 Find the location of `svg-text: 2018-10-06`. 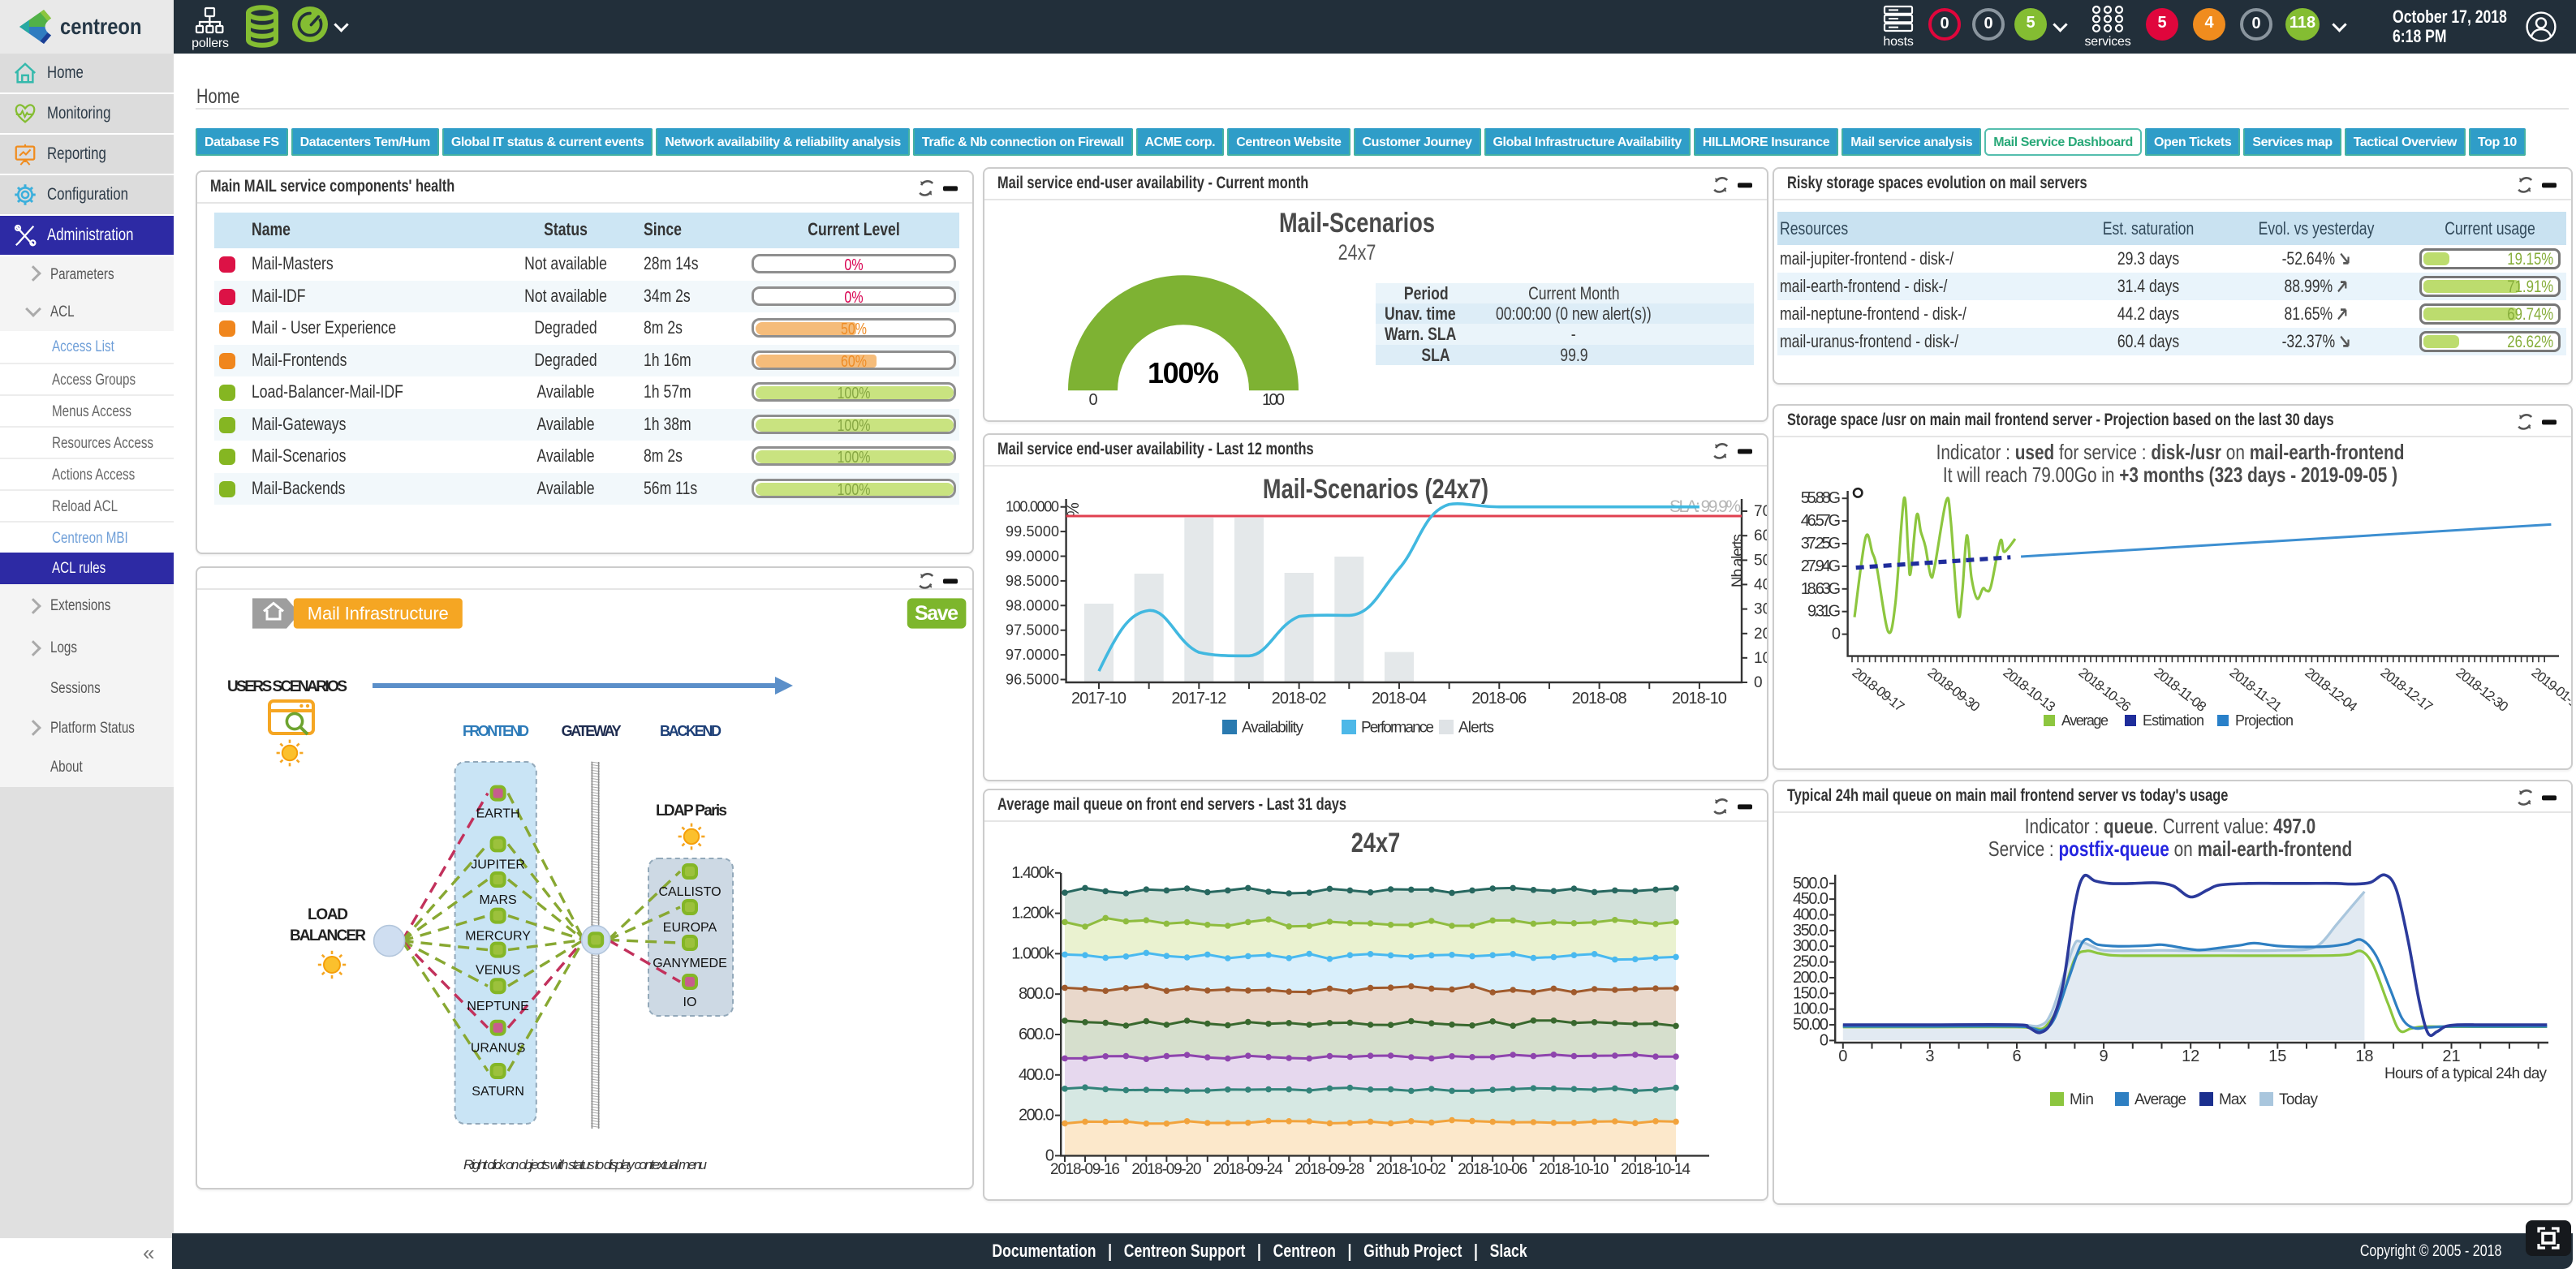

svg-text: 2018-10-06 is located at coordinates (1493, 1169).